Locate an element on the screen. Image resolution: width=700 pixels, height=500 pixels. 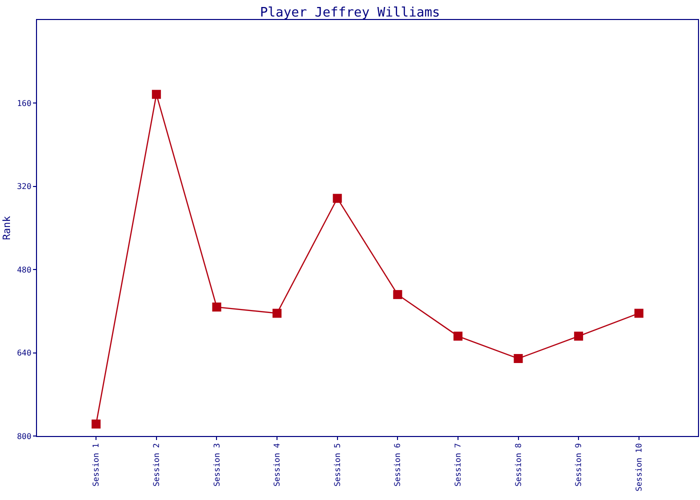
x-tick-label: Session 8 is located at coordinates (518, 465).